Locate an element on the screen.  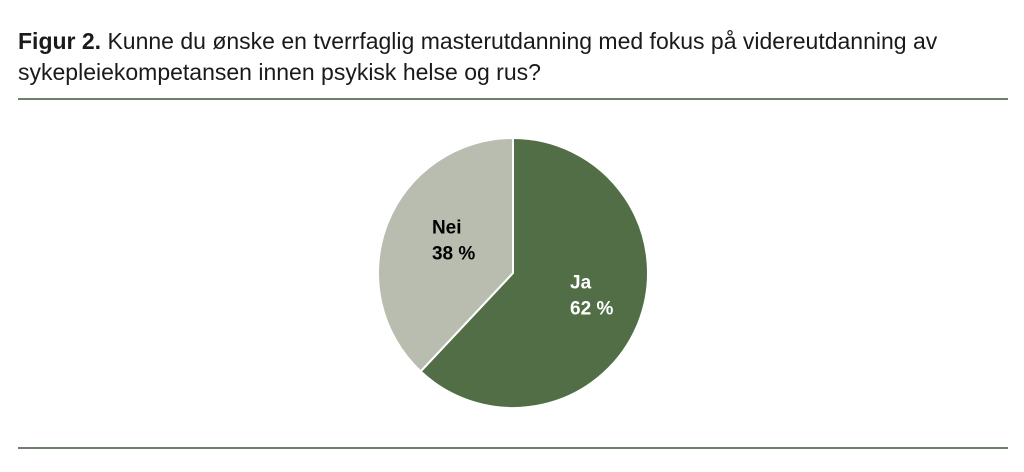
slice-value-label: 38 % is located at coordinates (453, 254).